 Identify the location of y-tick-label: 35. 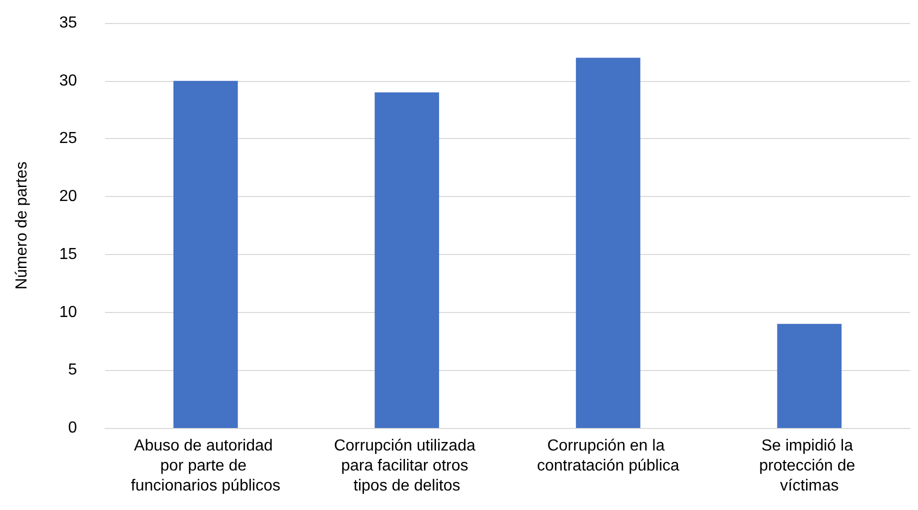
(68, 23).